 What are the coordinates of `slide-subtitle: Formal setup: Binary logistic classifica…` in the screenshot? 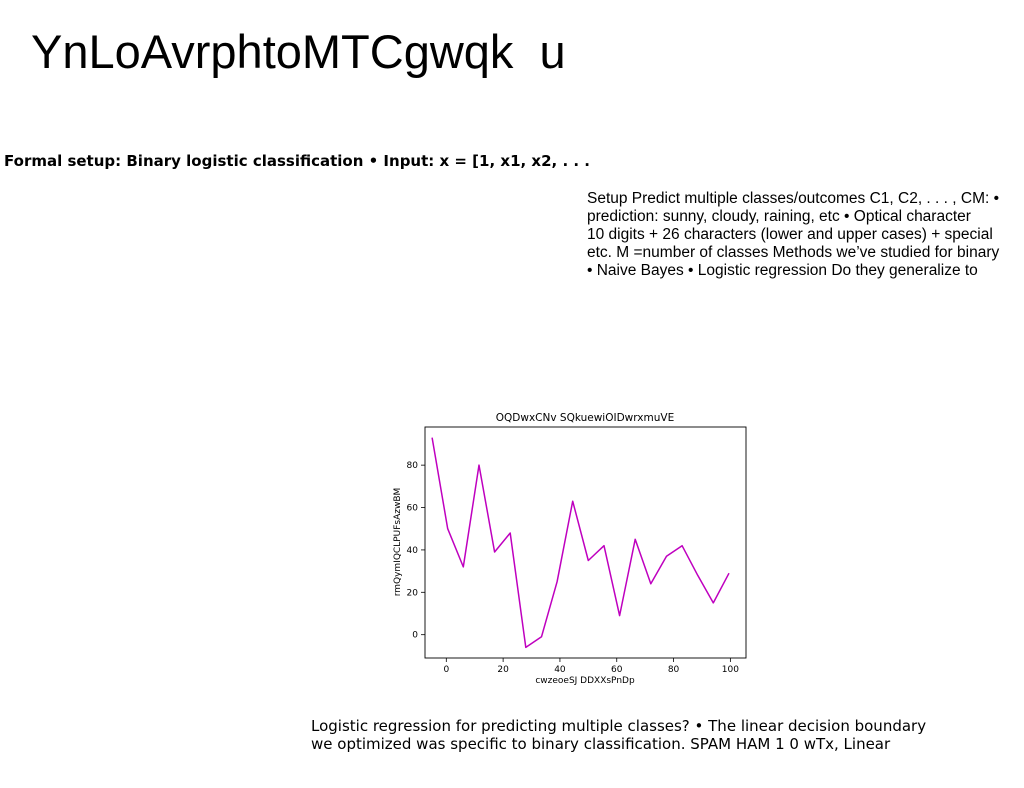 It's located at (297, 161).